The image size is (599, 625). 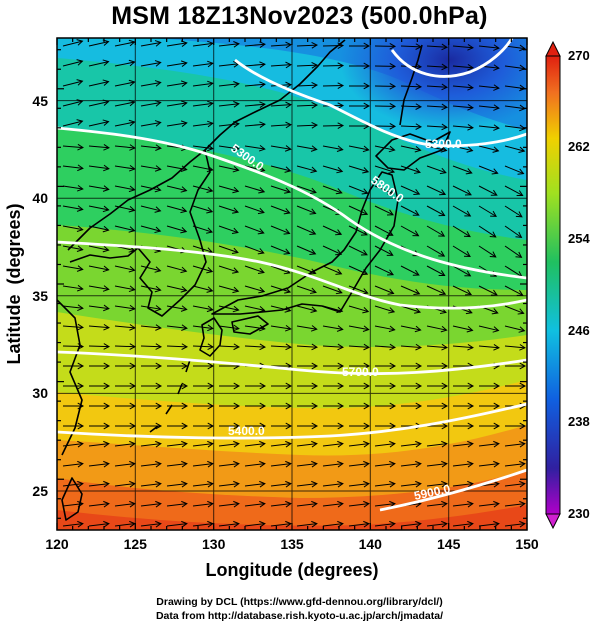 I want to click on colorbar-label: 230, so click(x=579, y=513).